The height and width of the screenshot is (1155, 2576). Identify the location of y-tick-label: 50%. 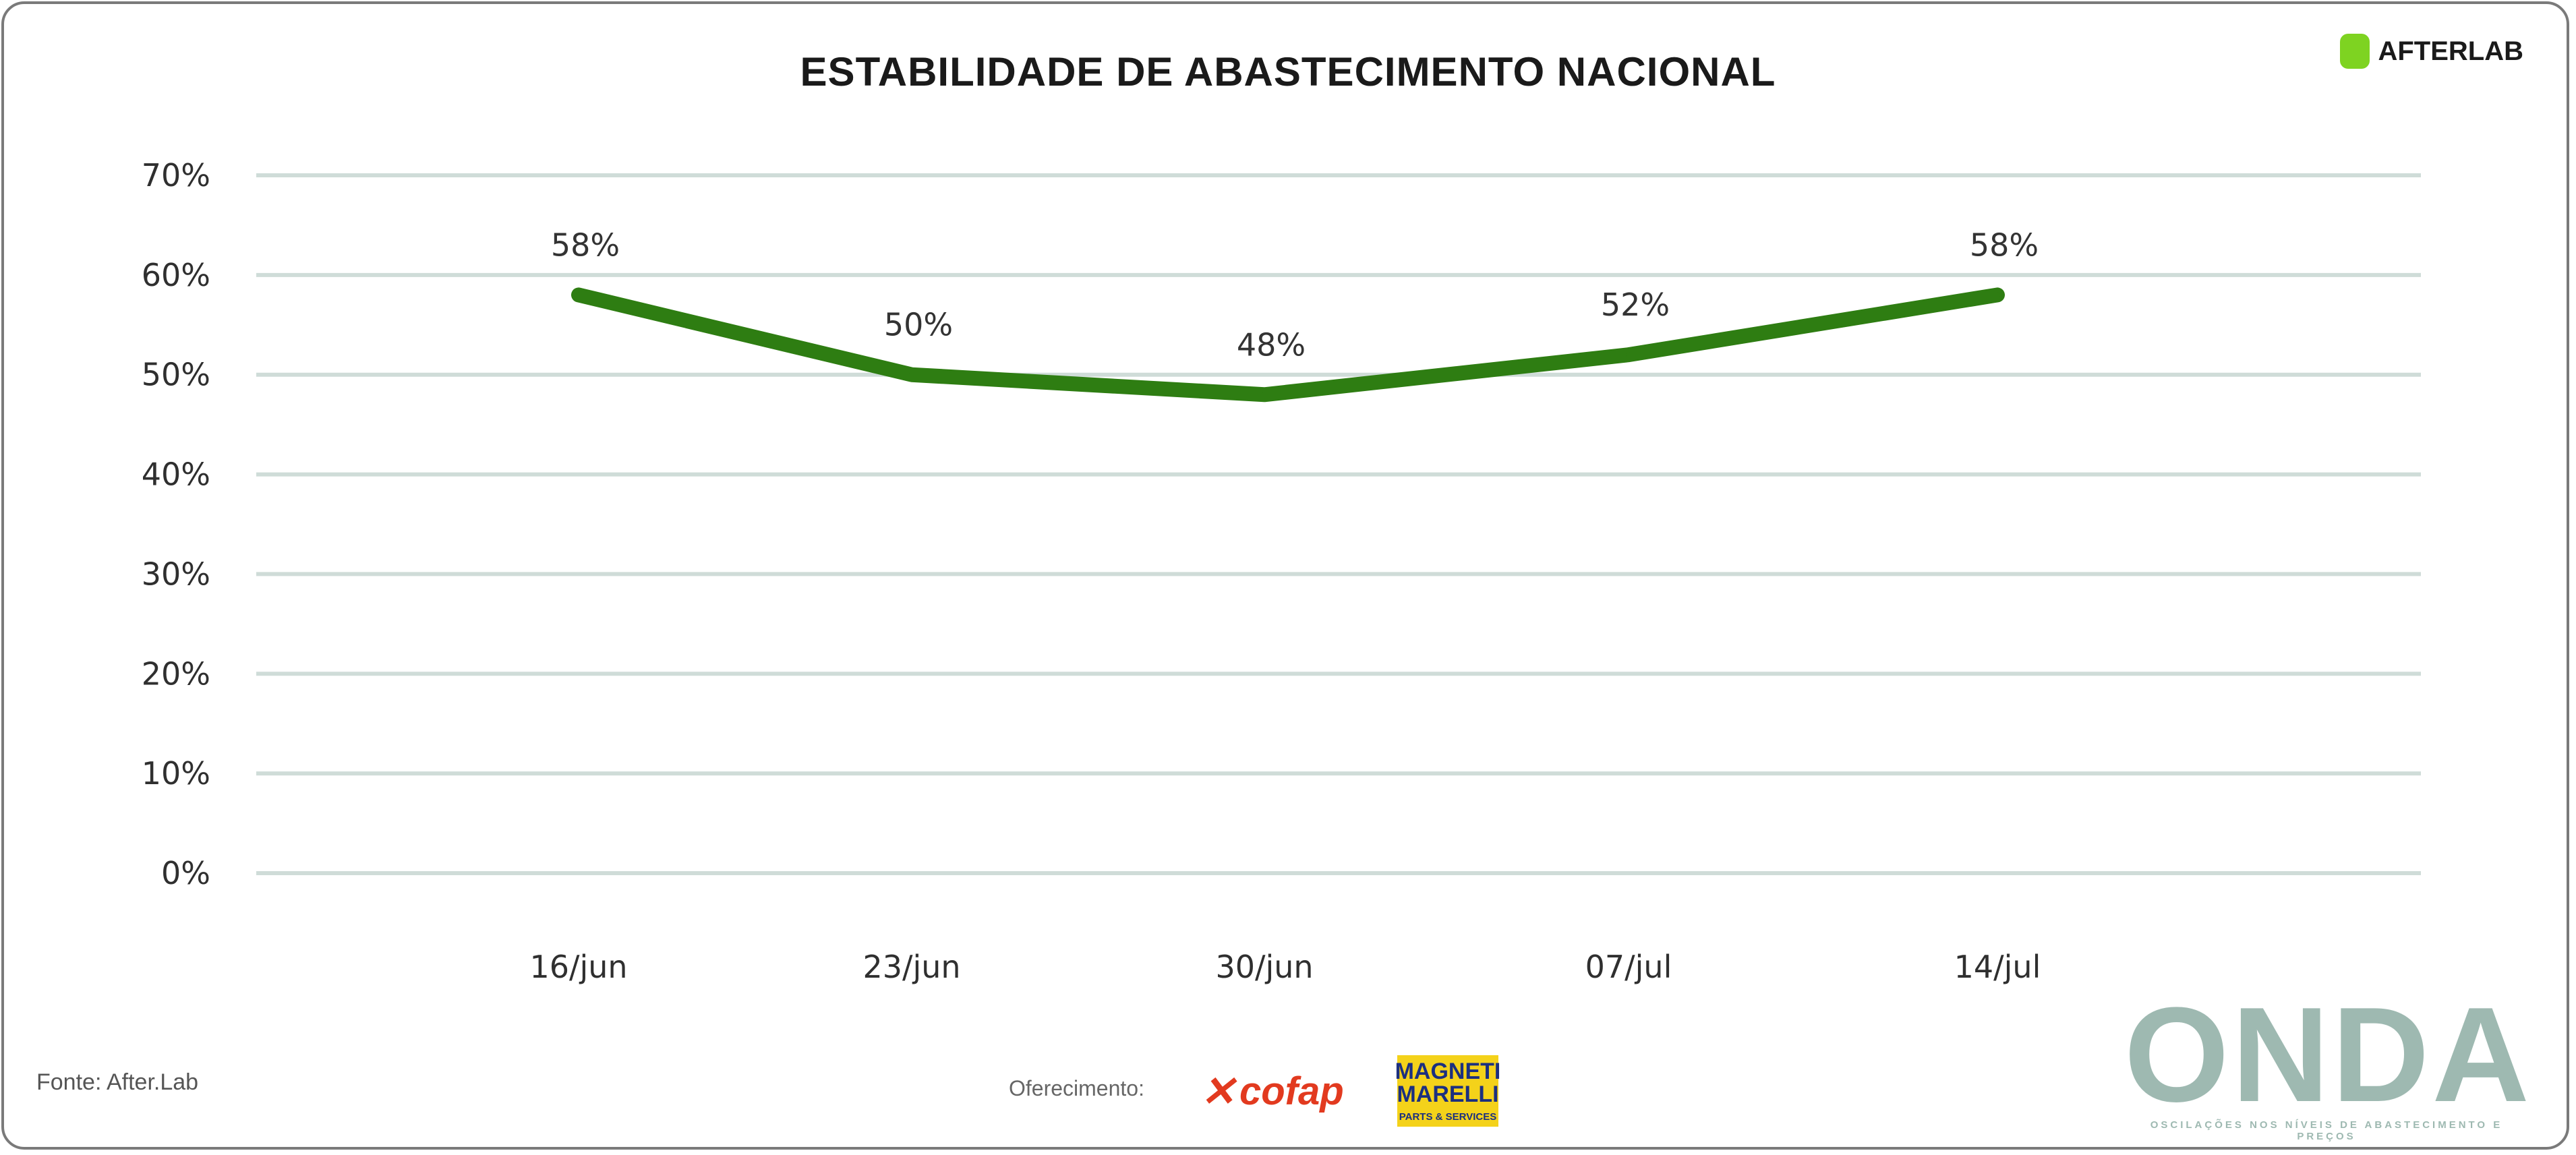
(176, 375).